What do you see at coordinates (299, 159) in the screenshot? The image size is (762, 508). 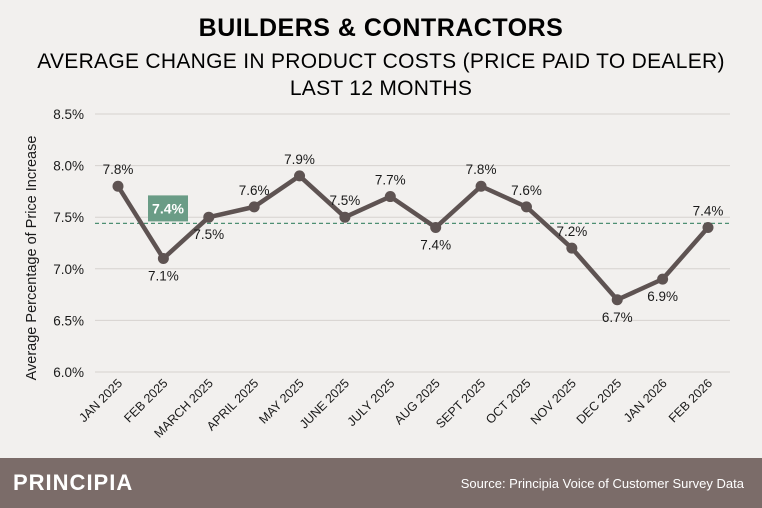 I see `data-label: 7.9%` at bounding box center [299, 159].